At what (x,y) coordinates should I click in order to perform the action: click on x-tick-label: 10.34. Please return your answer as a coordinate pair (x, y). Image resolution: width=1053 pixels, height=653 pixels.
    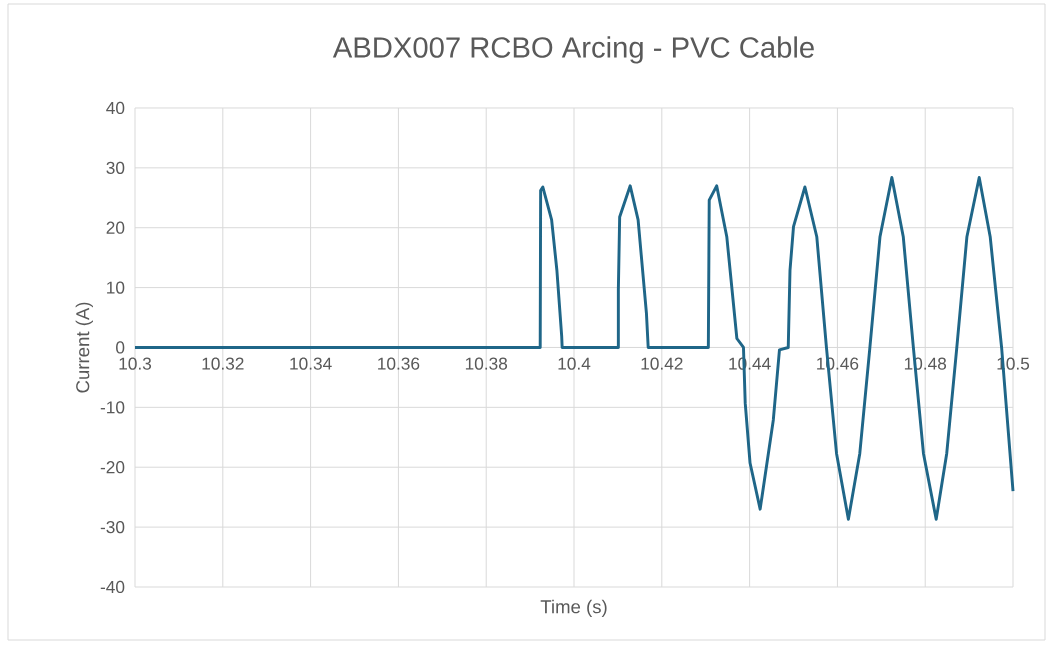
    Looking at the image, I should click on (311, 363).